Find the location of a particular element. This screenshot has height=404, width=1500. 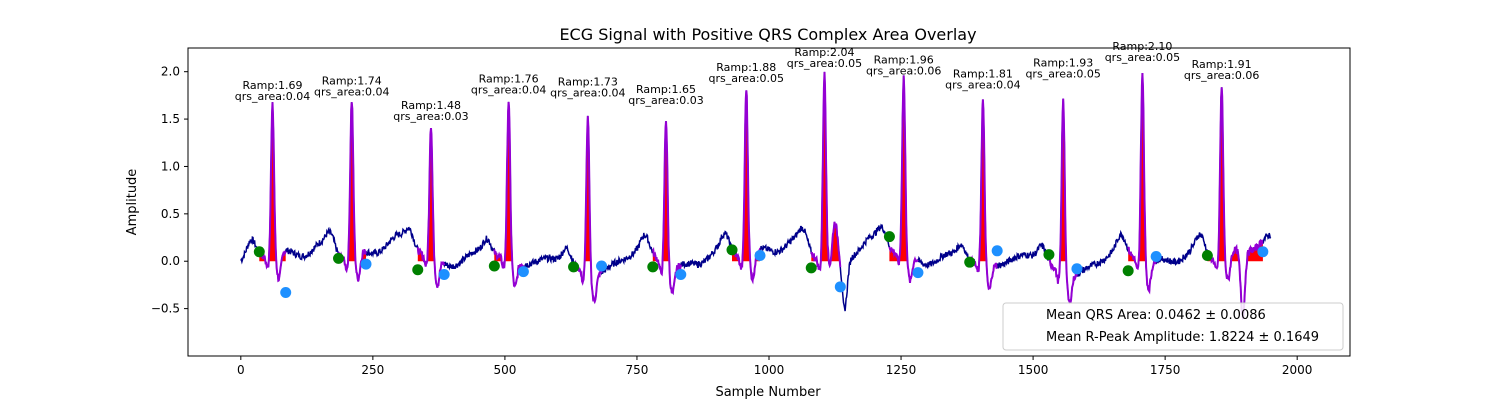

r-amplitude-label: Ramp:1.48 is located at coordinates (431, 105).